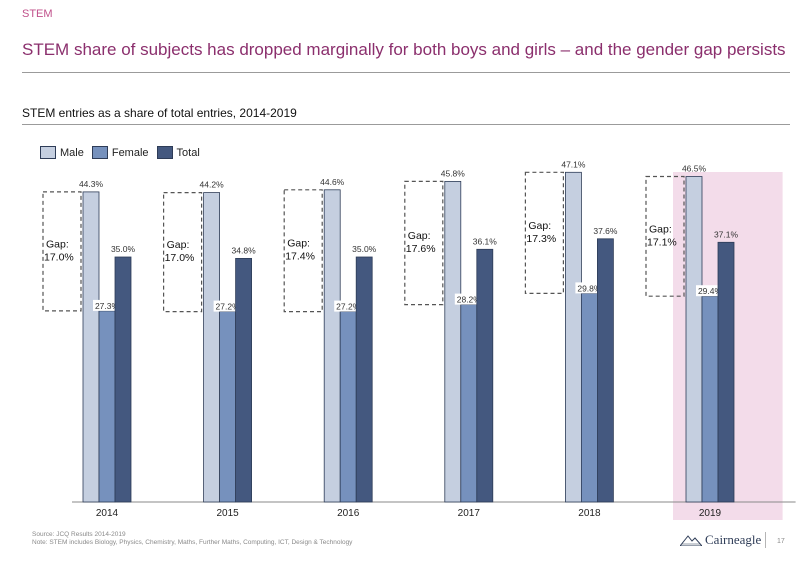  I want to click on legend-swatch-female, so click(99, 152).